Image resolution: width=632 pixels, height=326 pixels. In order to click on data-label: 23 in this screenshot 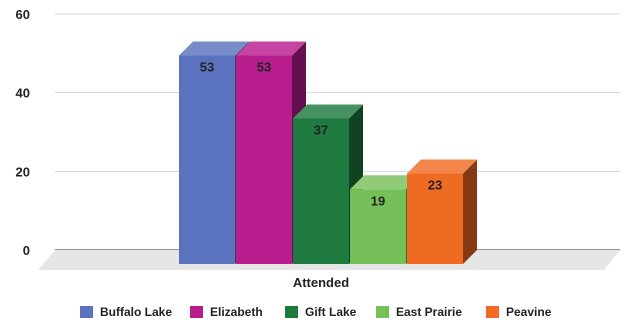, I will do `click(435, 185)`.